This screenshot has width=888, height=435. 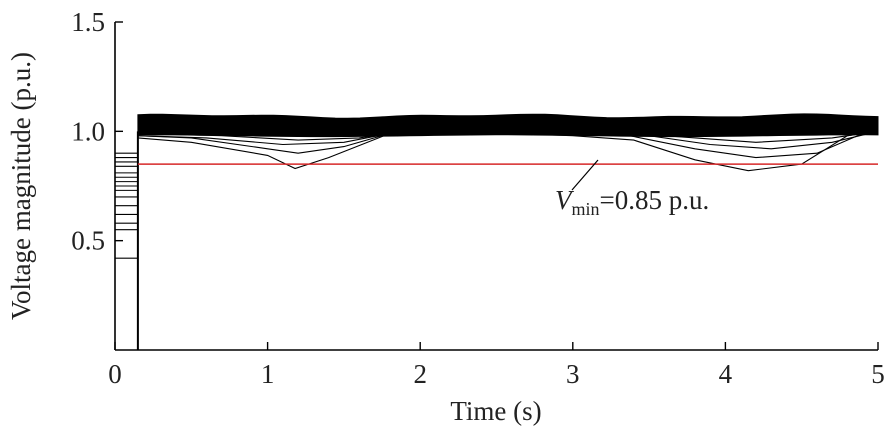 What do you see at coordinates (268, 374) in the screenshot?
I see `x-tick-label: 1` at bounding box center [268, 374].